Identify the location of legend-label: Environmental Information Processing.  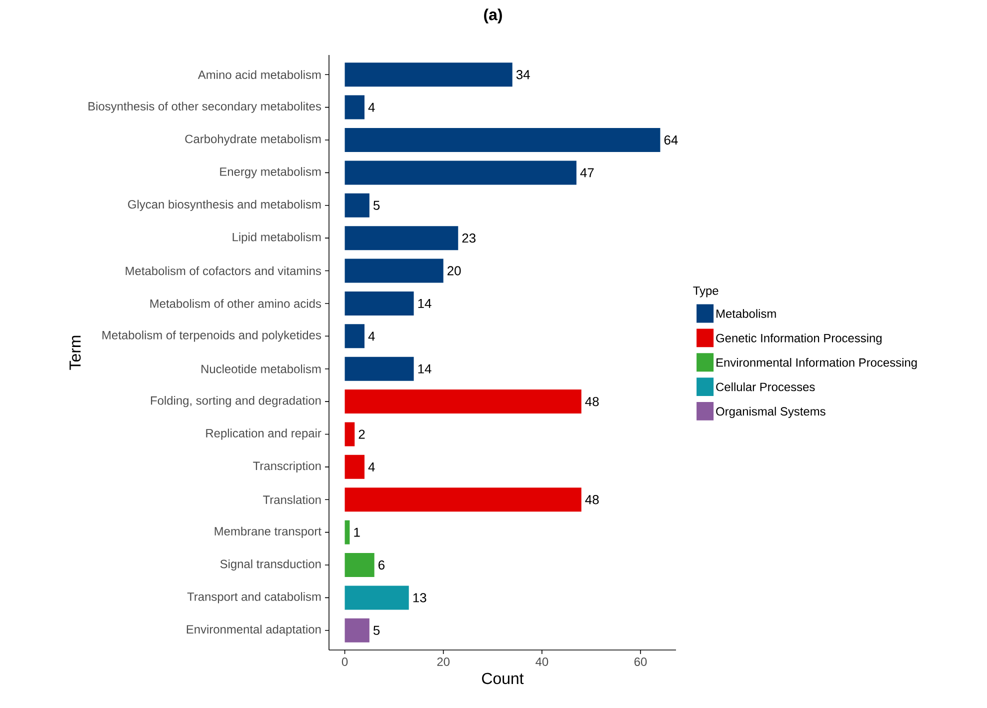
(816, 364).